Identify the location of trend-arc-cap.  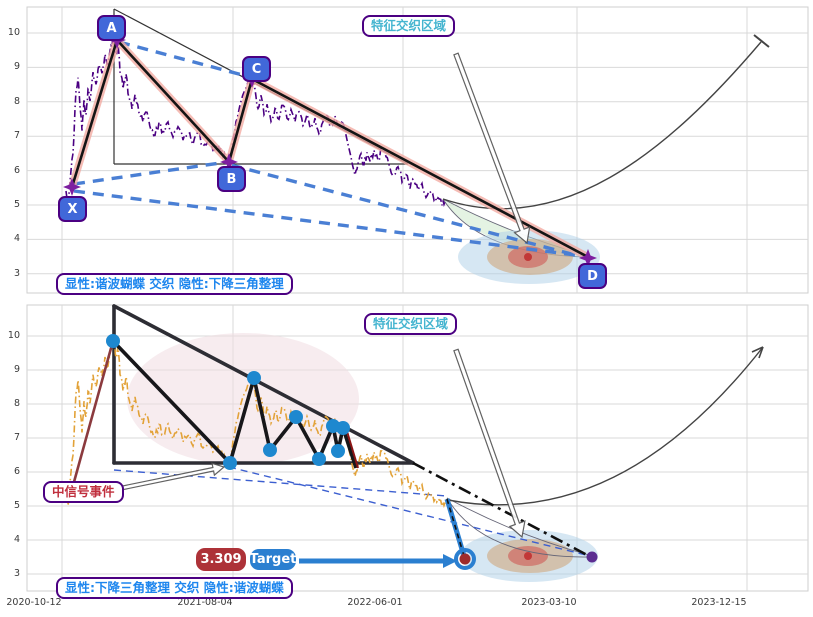
(761, 41).